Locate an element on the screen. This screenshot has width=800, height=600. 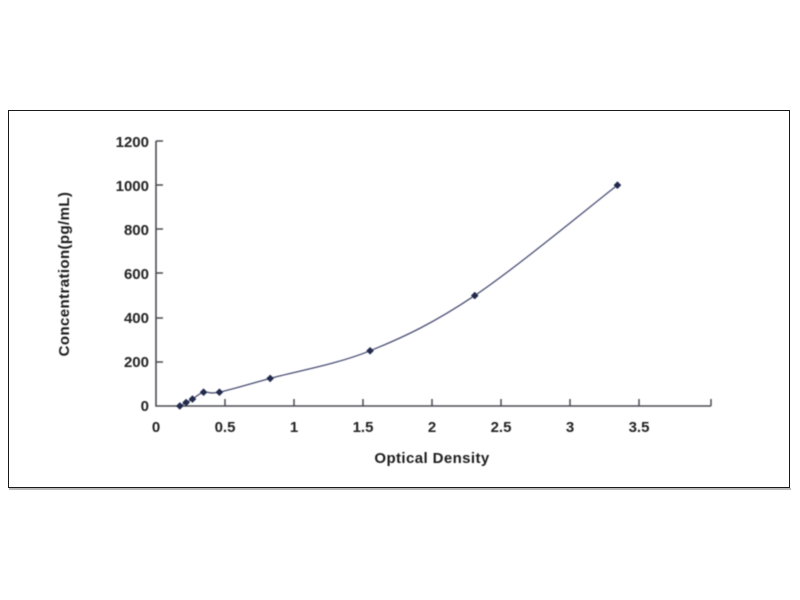
y-tick-label: 0 is located at coordinates (145, 406).